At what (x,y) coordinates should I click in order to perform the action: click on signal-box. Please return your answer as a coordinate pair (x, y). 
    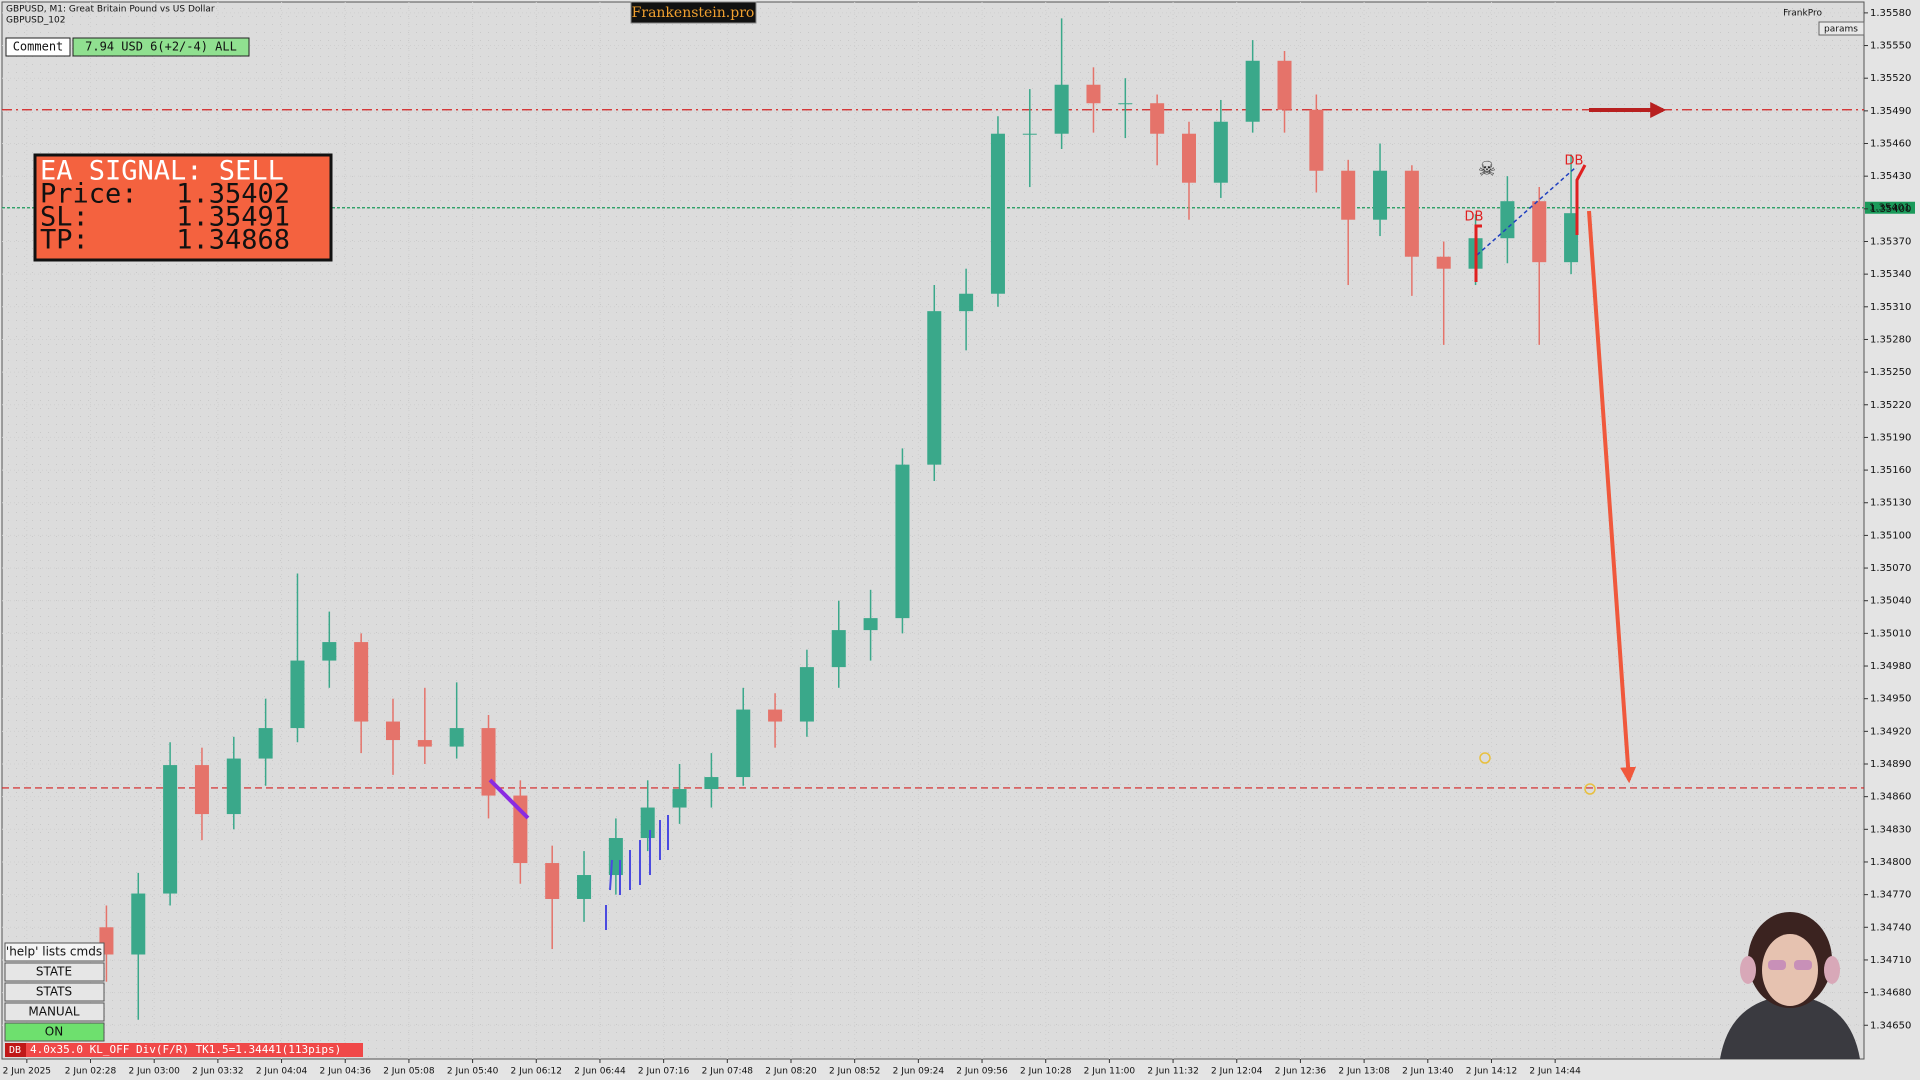
    Looking at the image, I should click on (183, 207).